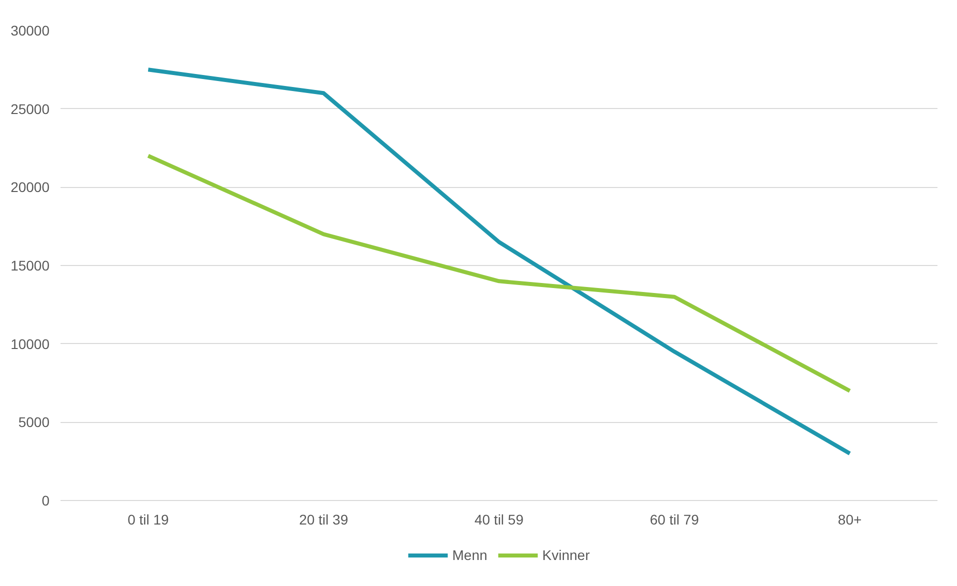 This screenshot has width=957, height=586. I want to click on y-tick-label: 10000, so click(30, 344).